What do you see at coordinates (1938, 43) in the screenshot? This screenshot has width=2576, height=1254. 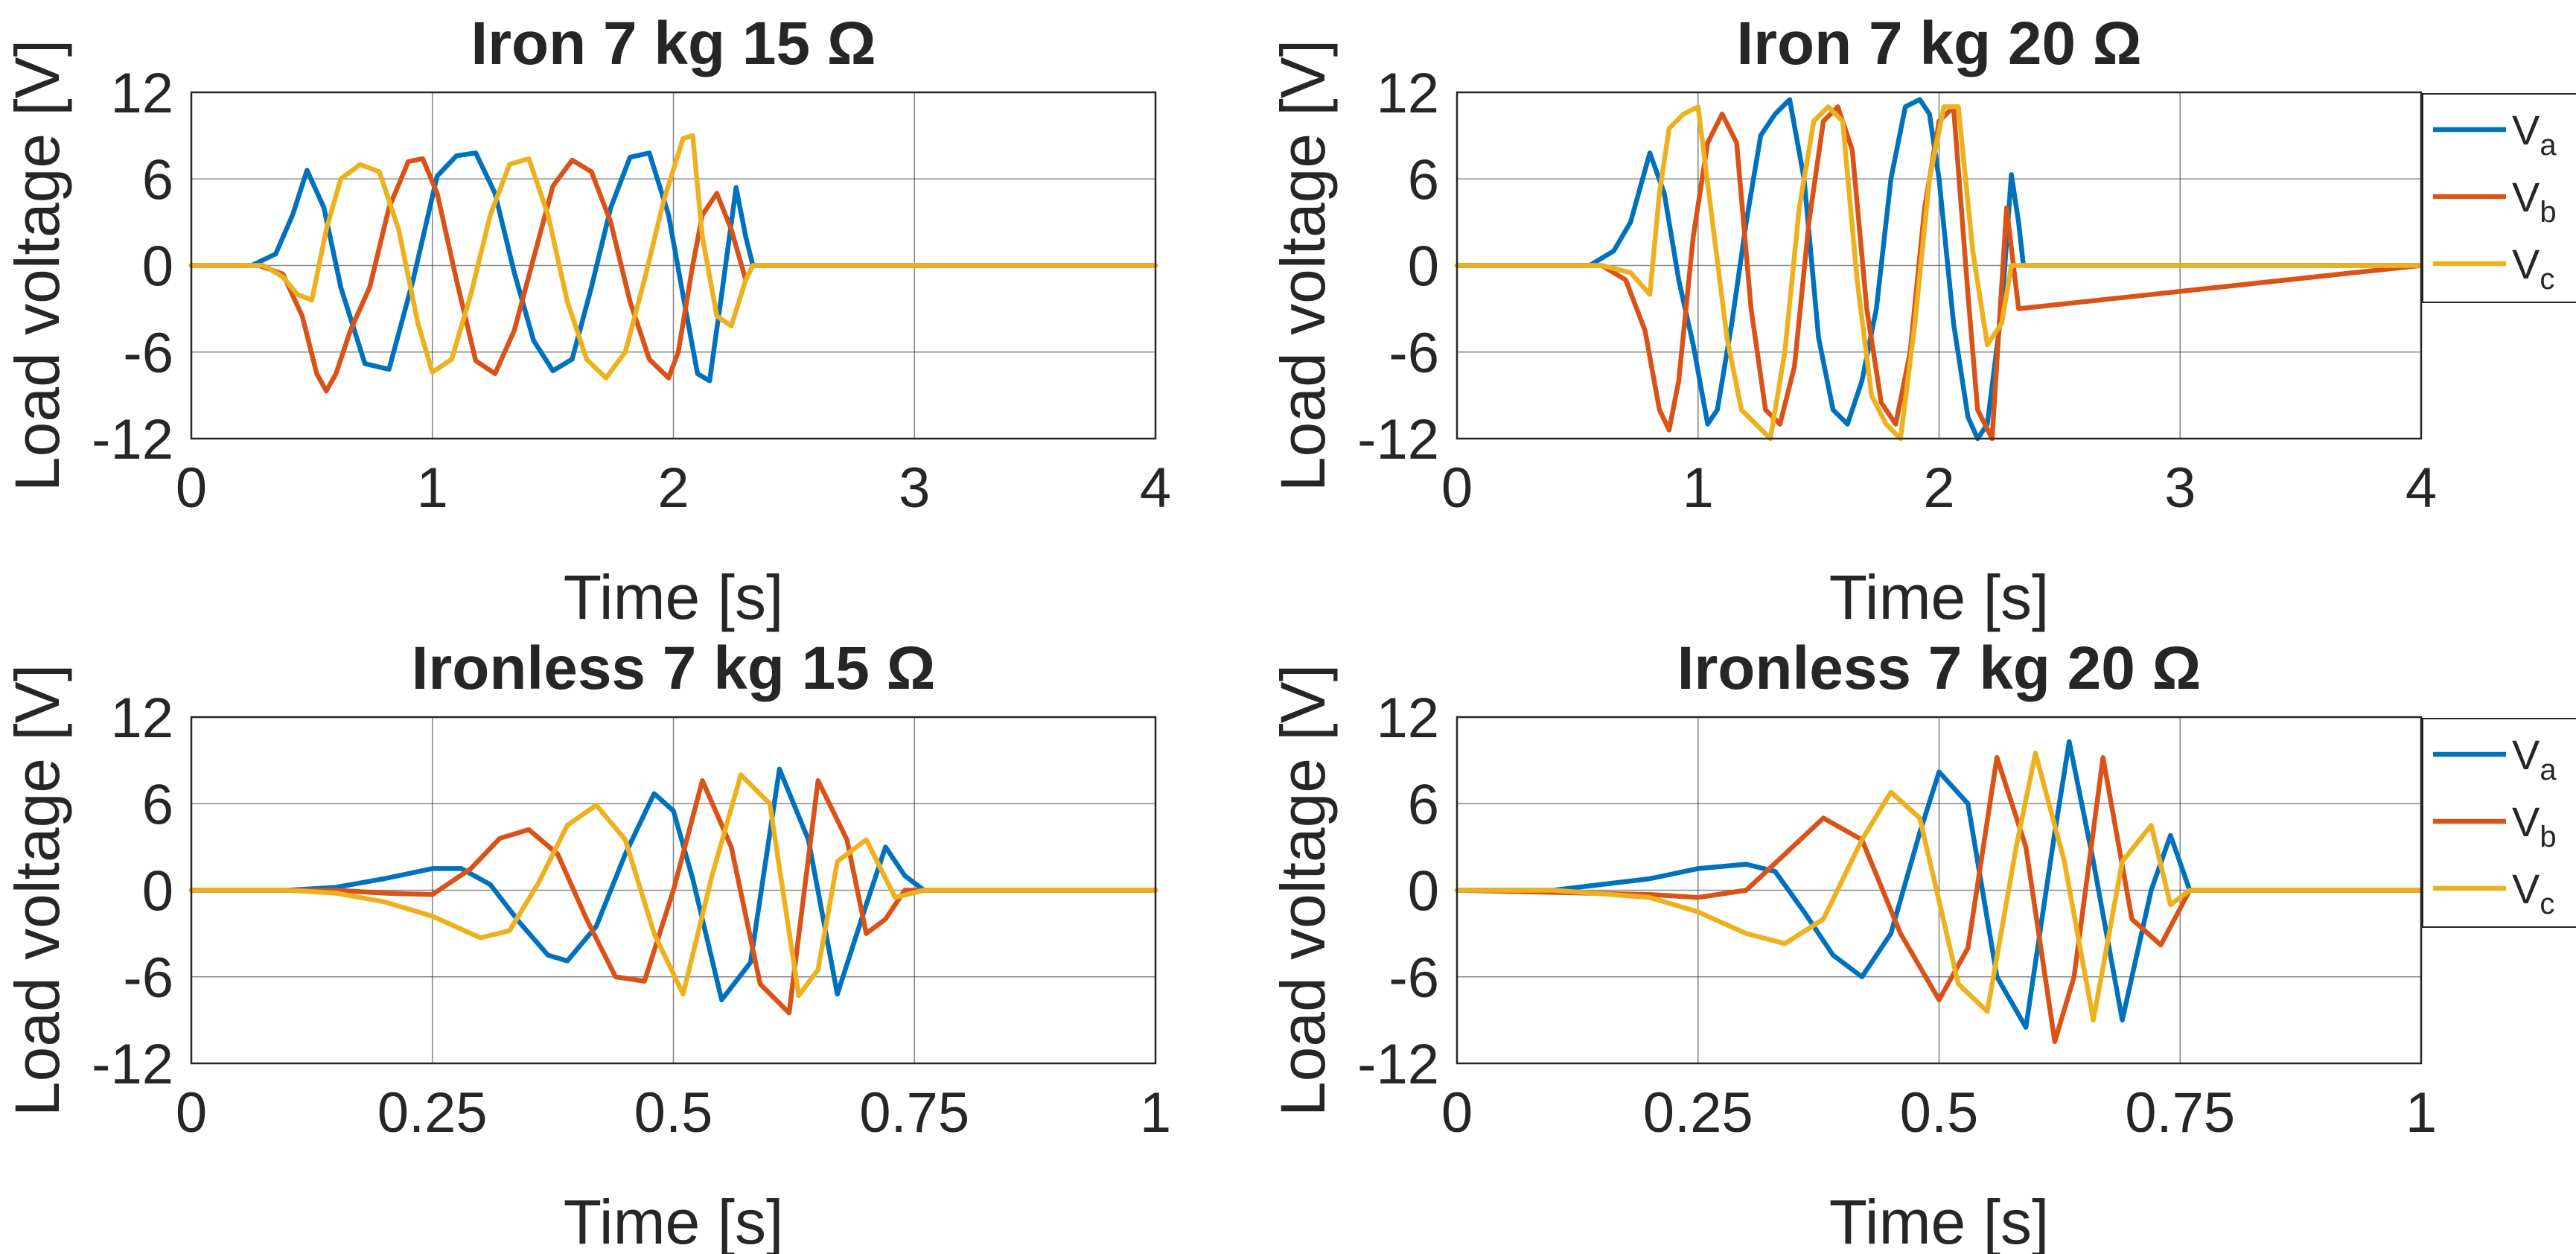 I see `chart-title: Iron 7 kg 20 Ω` at bounding box center [1938, 43].